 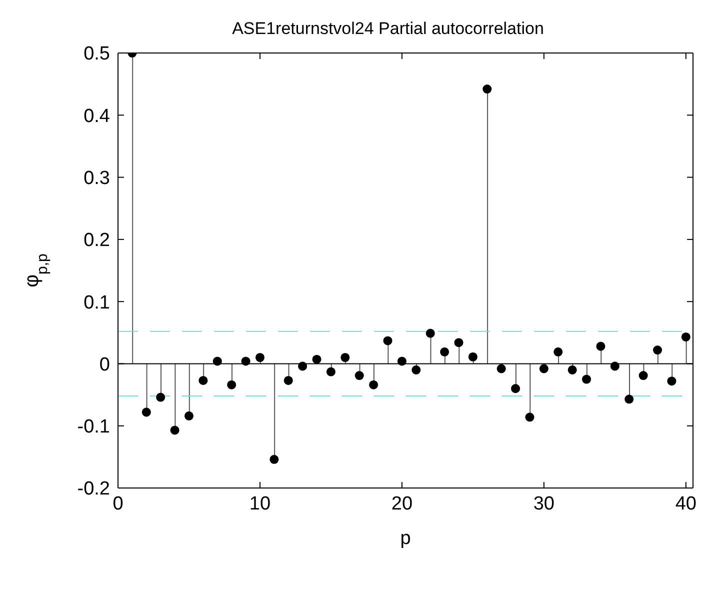 What do you see at coordinates (97, 116) in the screenshot?
I see `y-tick-label: 0.4` at bounding box center [97, 116].